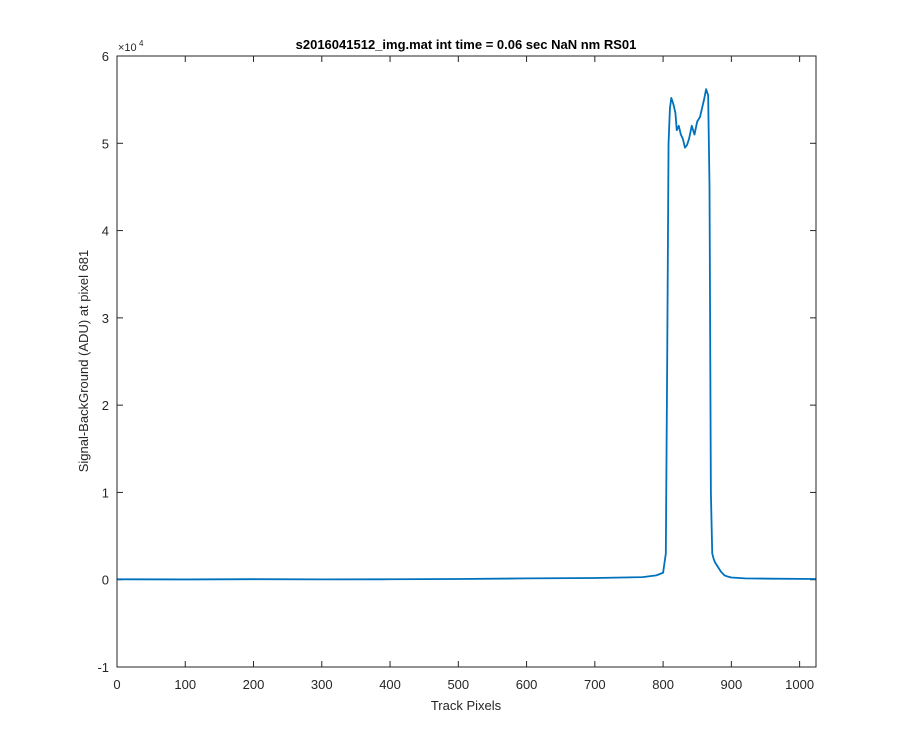 The width and height of the screenshot is (900, 750). What do you see at coordinates (105, 492) in the screenshot?
I see `y-tick-label: 1` at bounding box center [105, 492].